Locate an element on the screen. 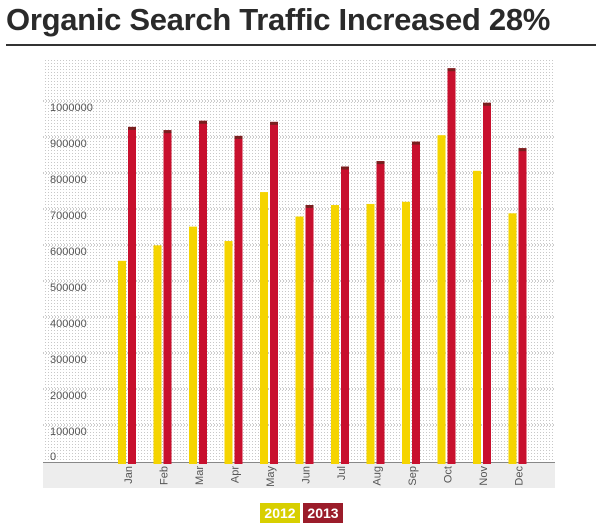 The width and height of the screenshot is (601, 528). bar-2012-jan is located at coordinates (122, 362).